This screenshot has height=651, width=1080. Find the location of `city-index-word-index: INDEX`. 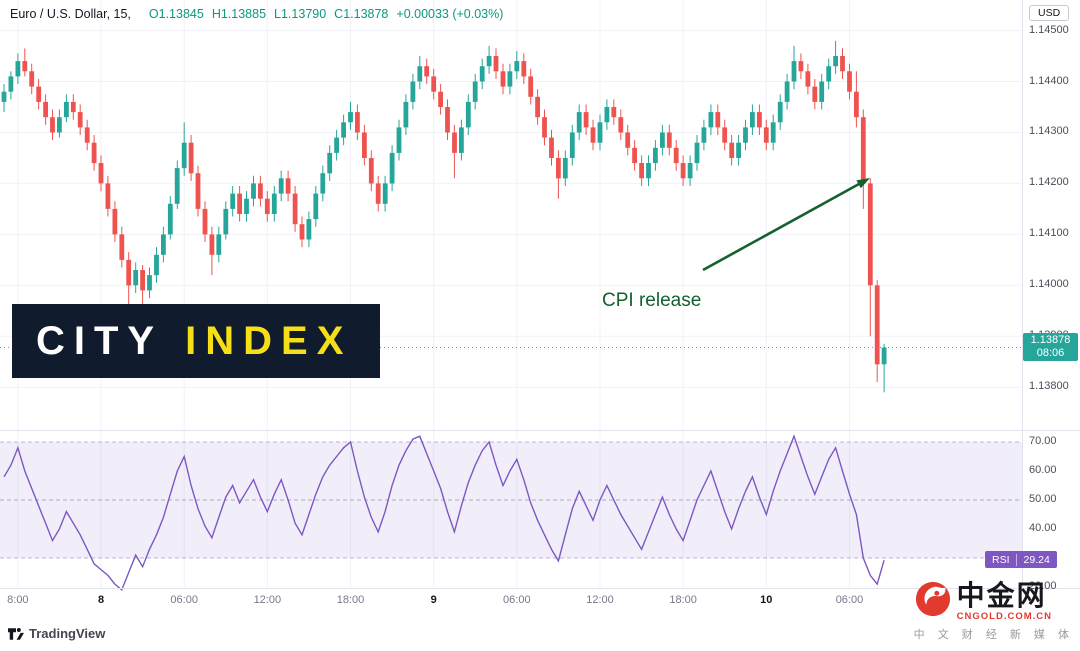

city-index-word-index: INDEX is located at coordinates (269, 340).